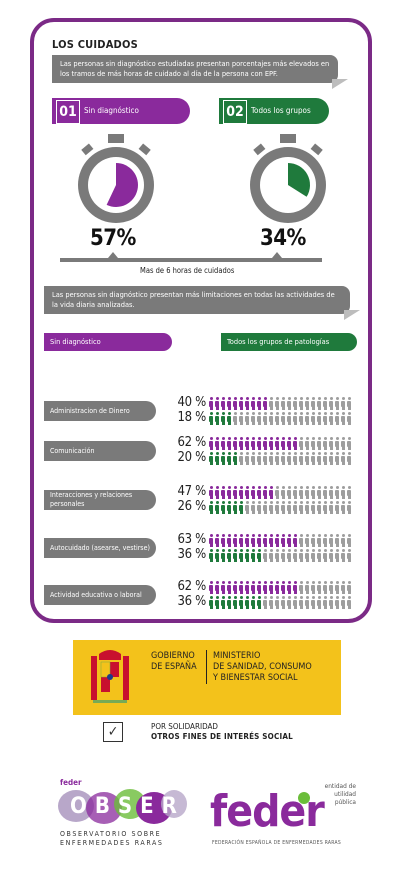 This screenshot has height=870, width=412. I want to click on percent-todos-grupos: 26 %, so click(191, 506).